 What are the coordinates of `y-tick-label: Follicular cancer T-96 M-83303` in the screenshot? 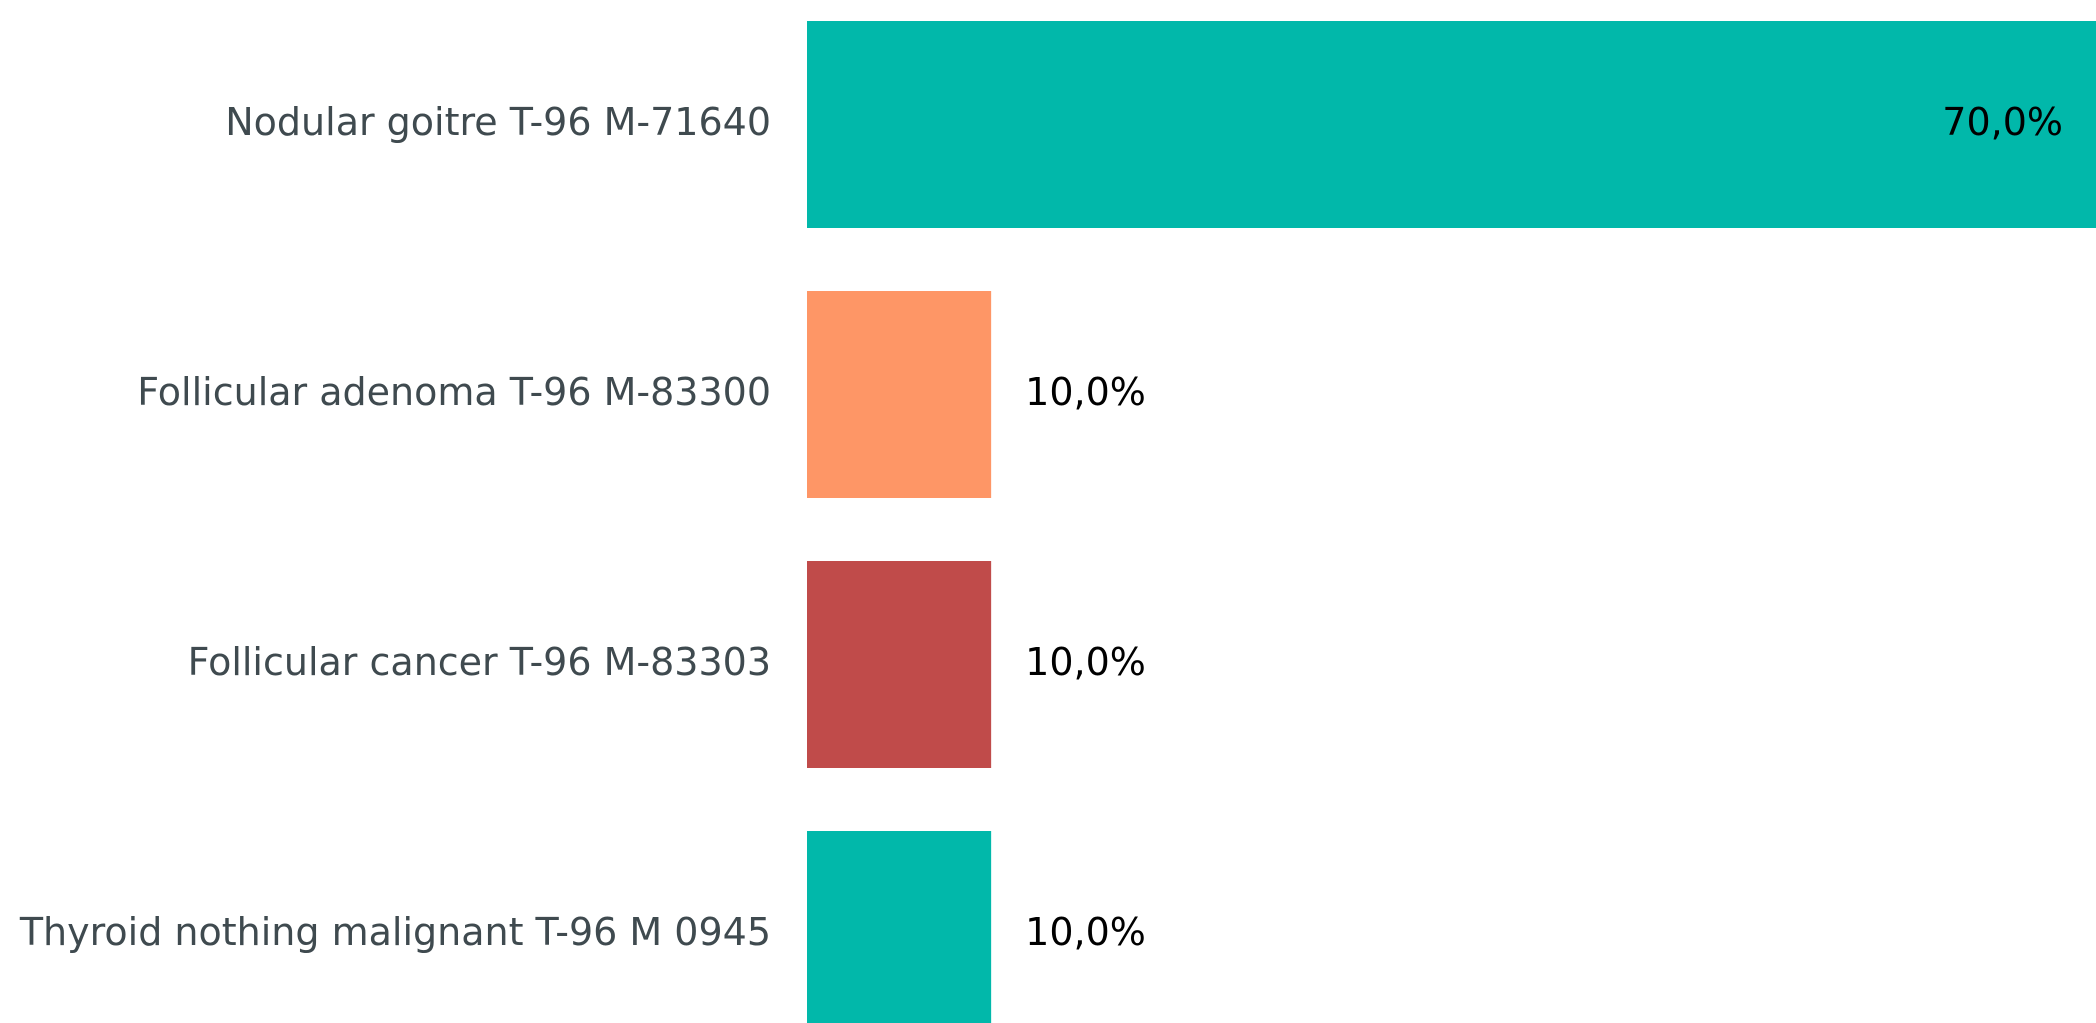 It's located at (479, 662).